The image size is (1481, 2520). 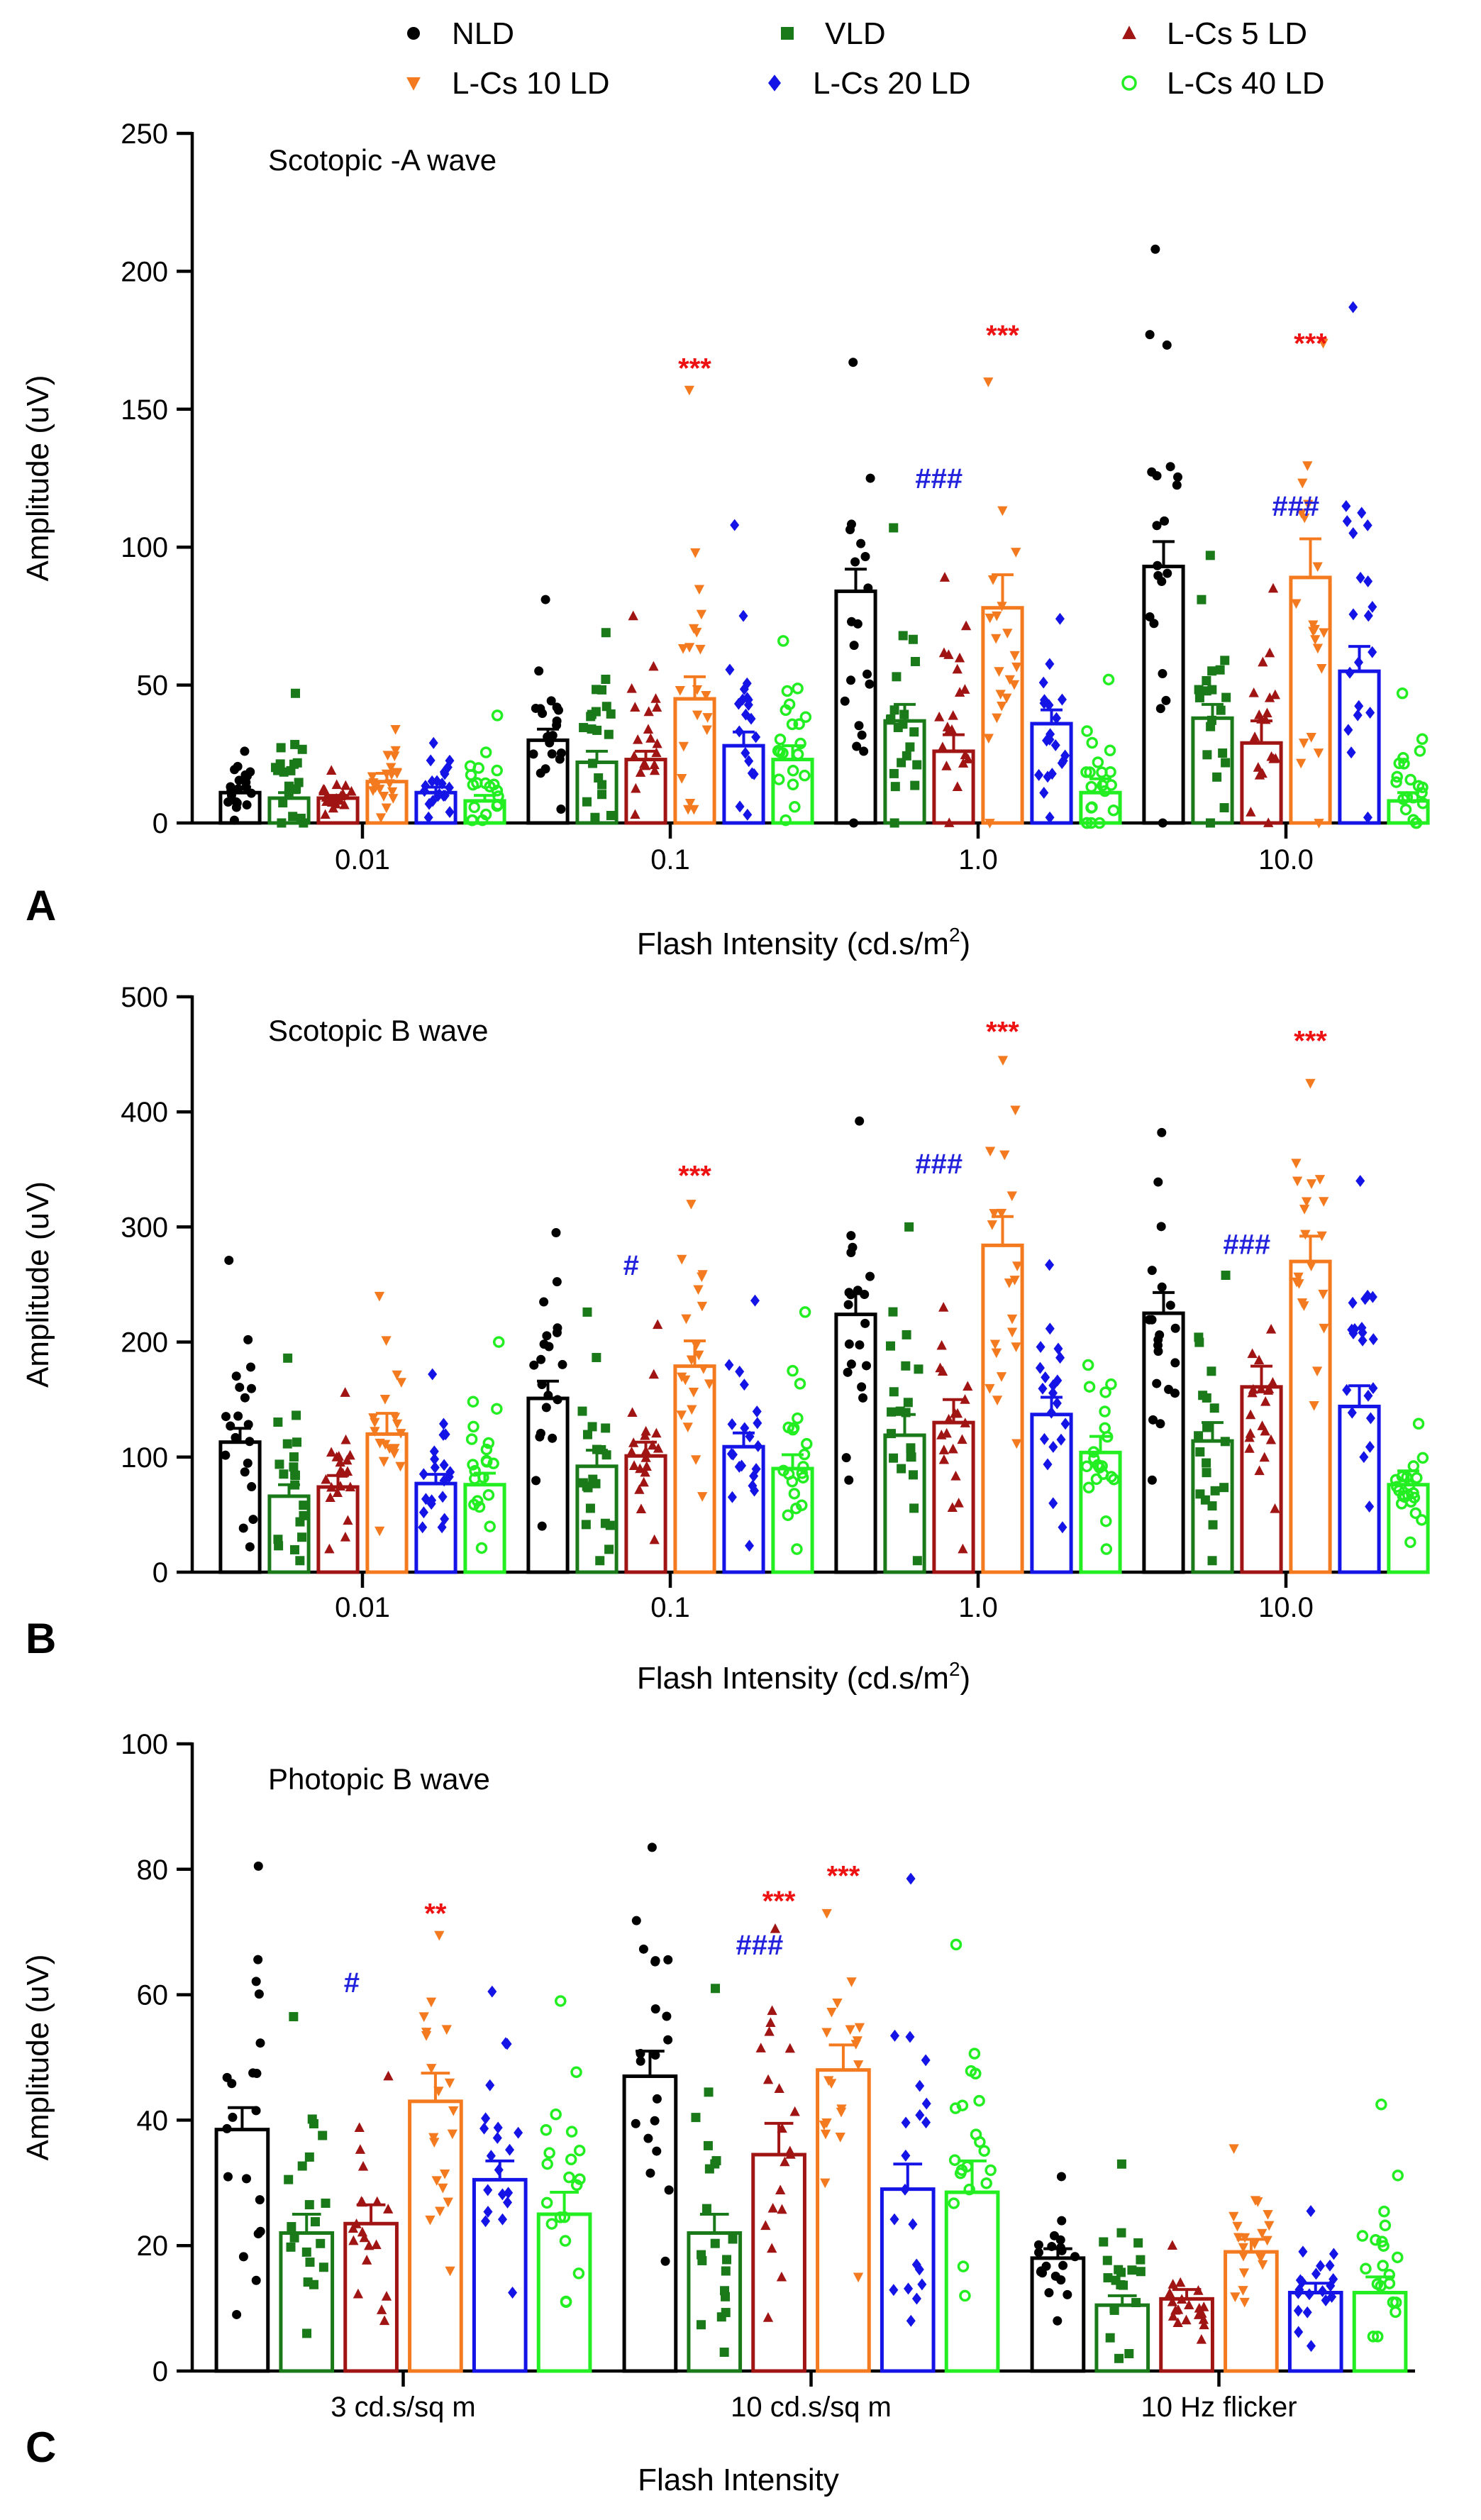 I want to click on y-axis-title: Amplitude (uV), so click(x=38, y=1284).